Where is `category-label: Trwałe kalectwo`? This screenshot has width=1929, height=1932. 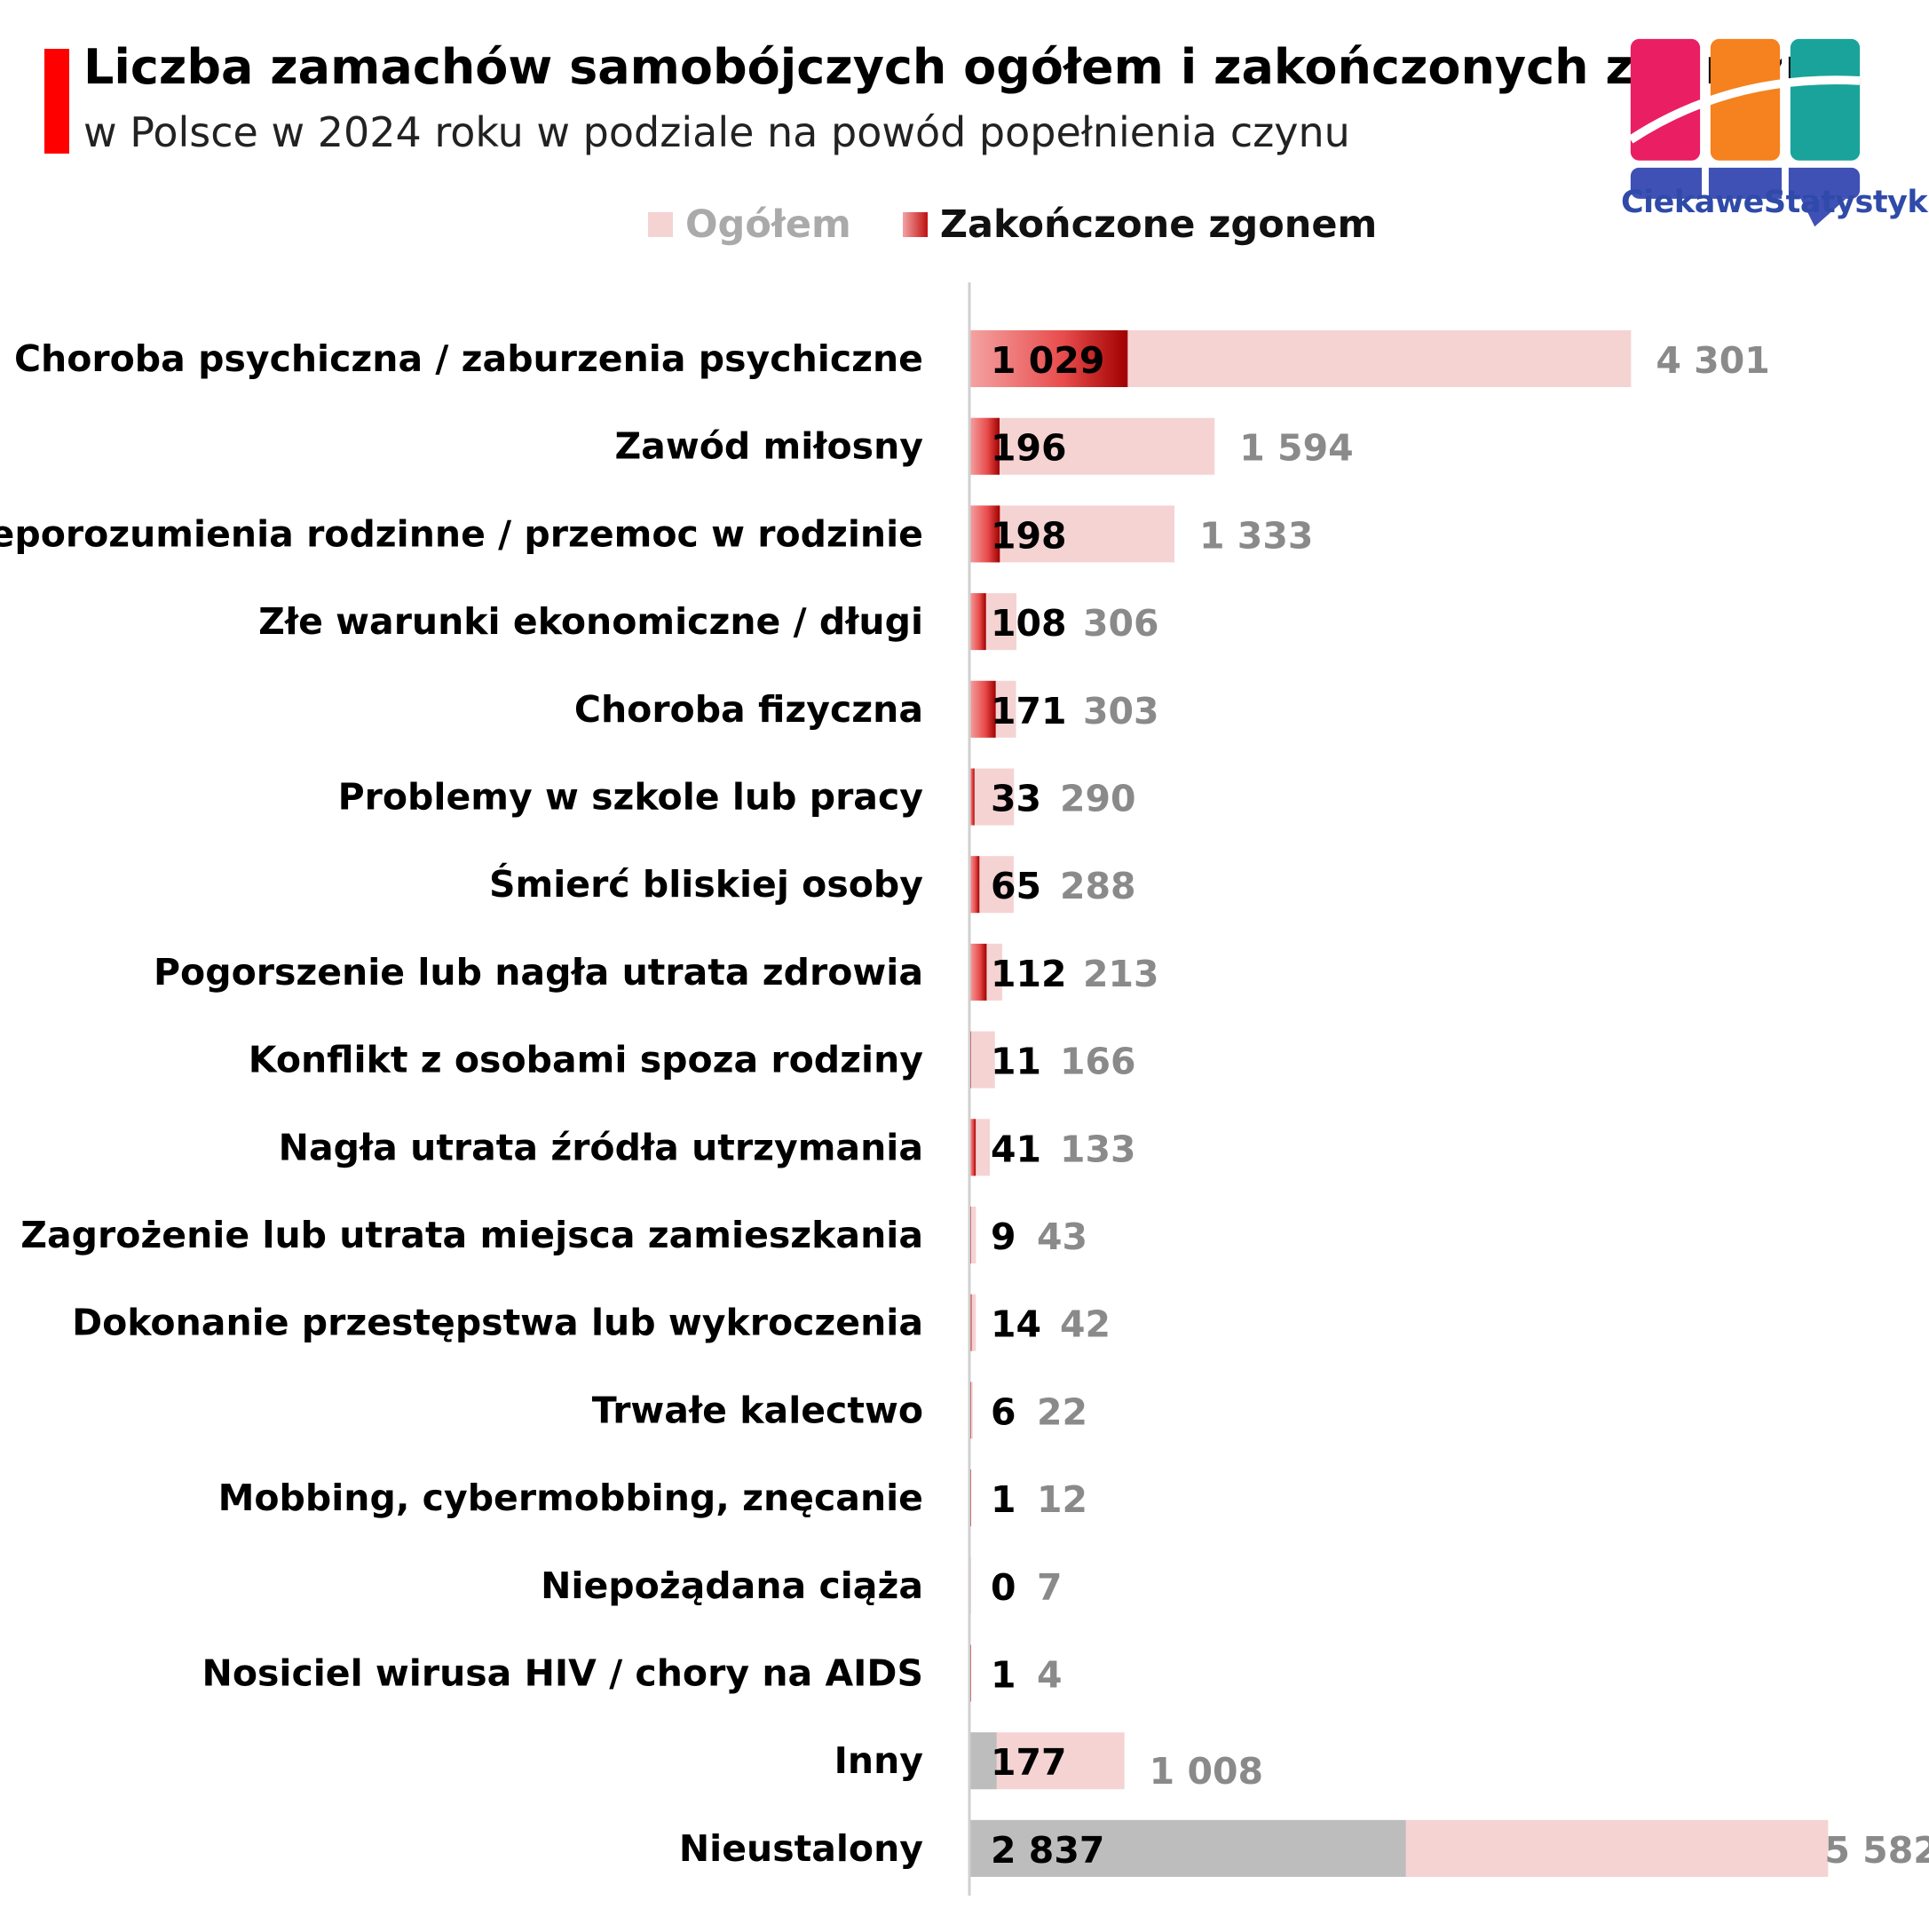
category-label: Trwałe kalectwo is located at coordinates (757, 1410).